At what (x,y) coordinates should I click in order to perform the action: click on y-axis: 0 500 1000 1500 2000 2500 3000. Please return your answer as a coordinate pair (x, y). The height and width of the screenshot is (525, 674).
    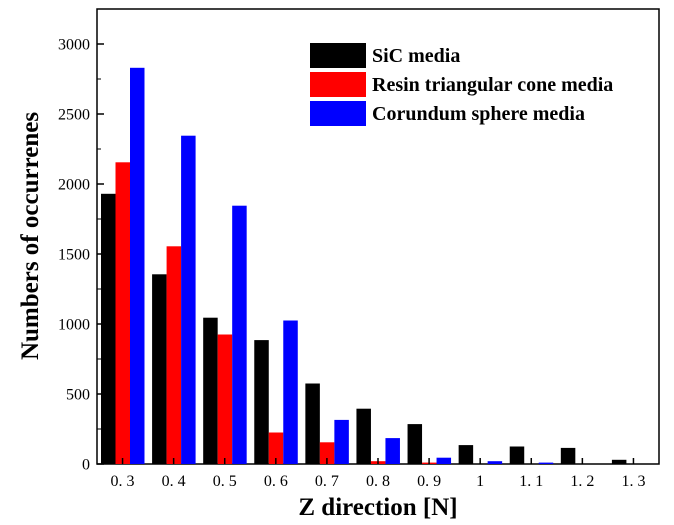
    Looking at the image, I should click on (81, 255).